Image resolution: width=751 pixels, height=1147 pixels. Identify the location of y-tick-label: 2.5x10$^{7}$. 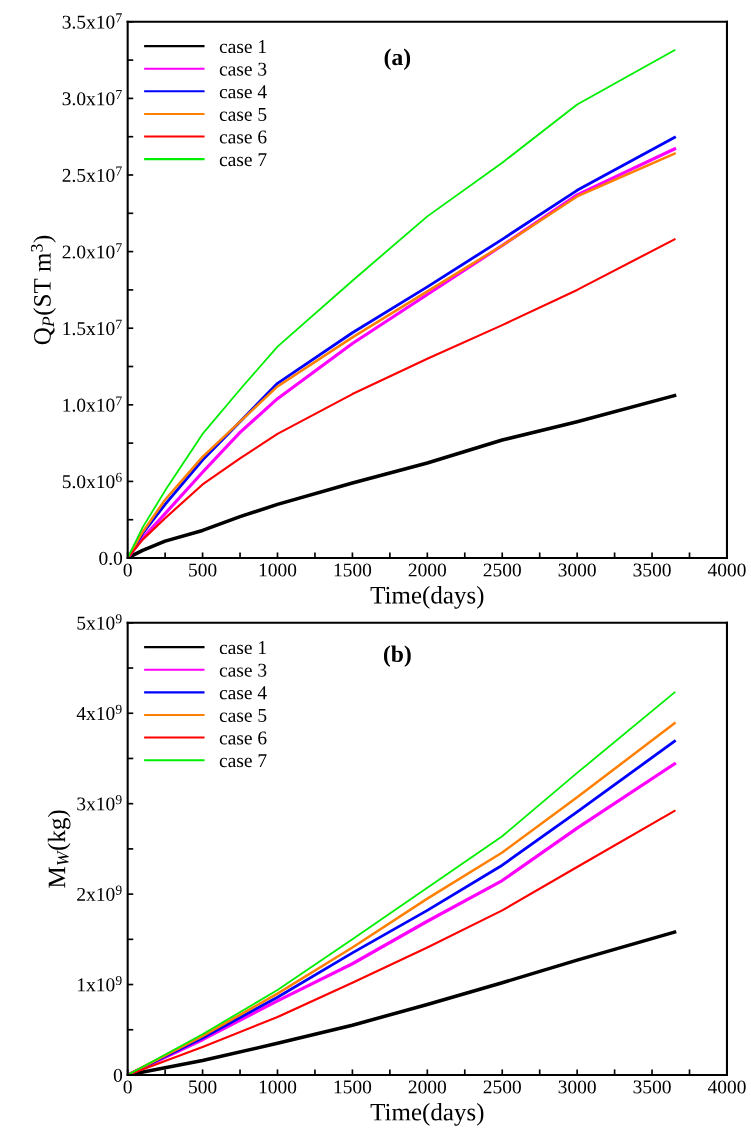
(92, 174).